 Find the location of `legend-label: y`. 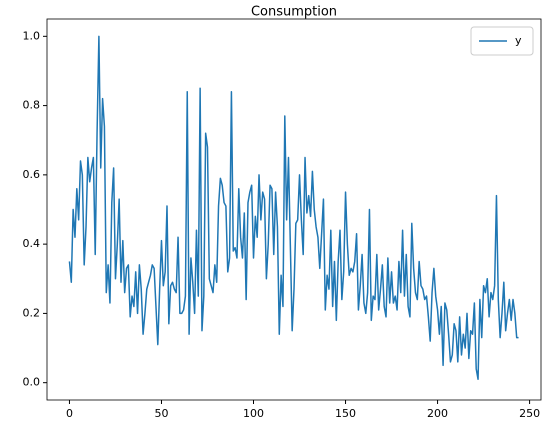

legend-label: y is located at coordinates (518, 40).